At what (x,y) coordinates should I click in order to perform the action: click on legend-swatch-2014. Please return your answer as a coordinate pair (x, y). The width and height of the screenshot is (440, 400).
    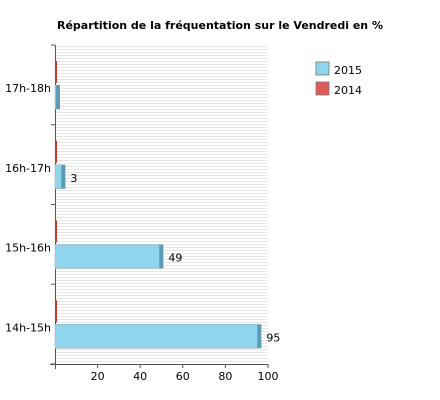
    Looking at the image, I should click on (322, 88).